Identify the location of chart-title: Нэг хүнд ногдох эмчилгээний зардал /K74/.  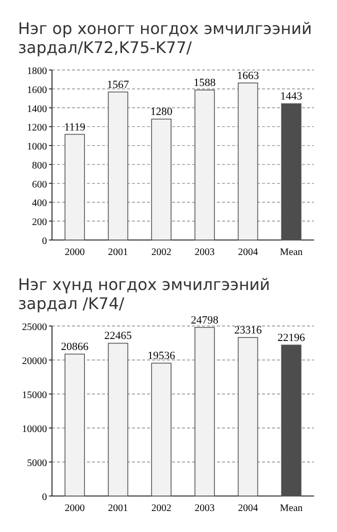
(144, 294).